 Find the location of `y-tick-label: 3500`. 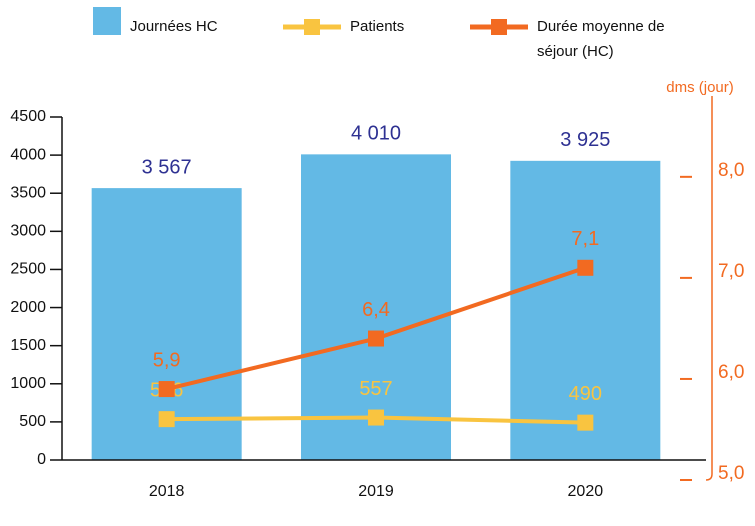

y-tick-label: 3500 is located at coordinates (28, 192).